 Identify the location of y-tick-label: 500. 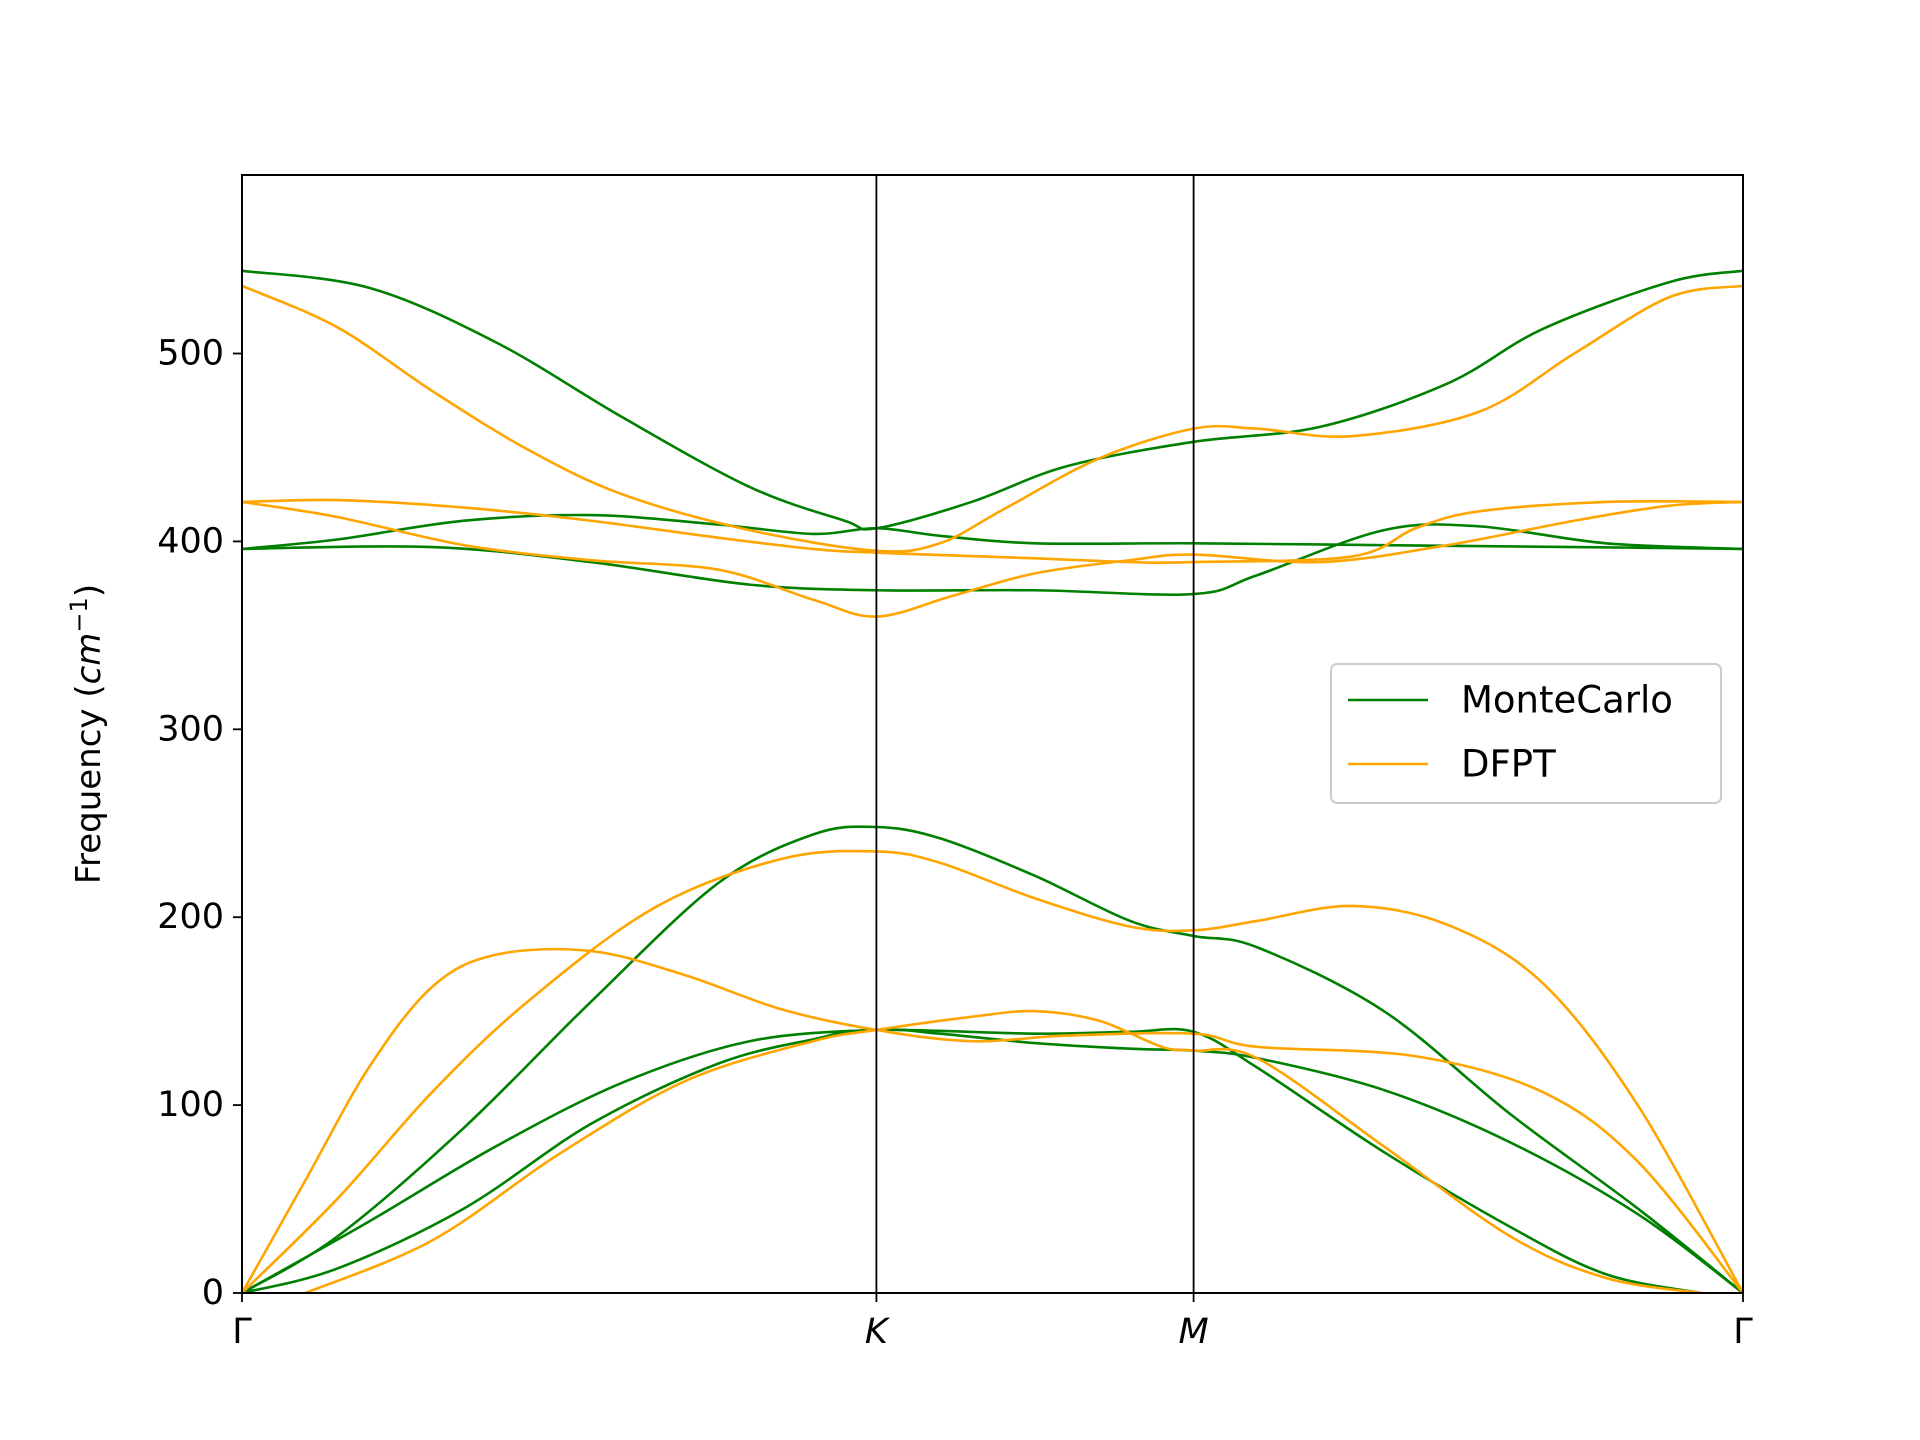
(190, 354).